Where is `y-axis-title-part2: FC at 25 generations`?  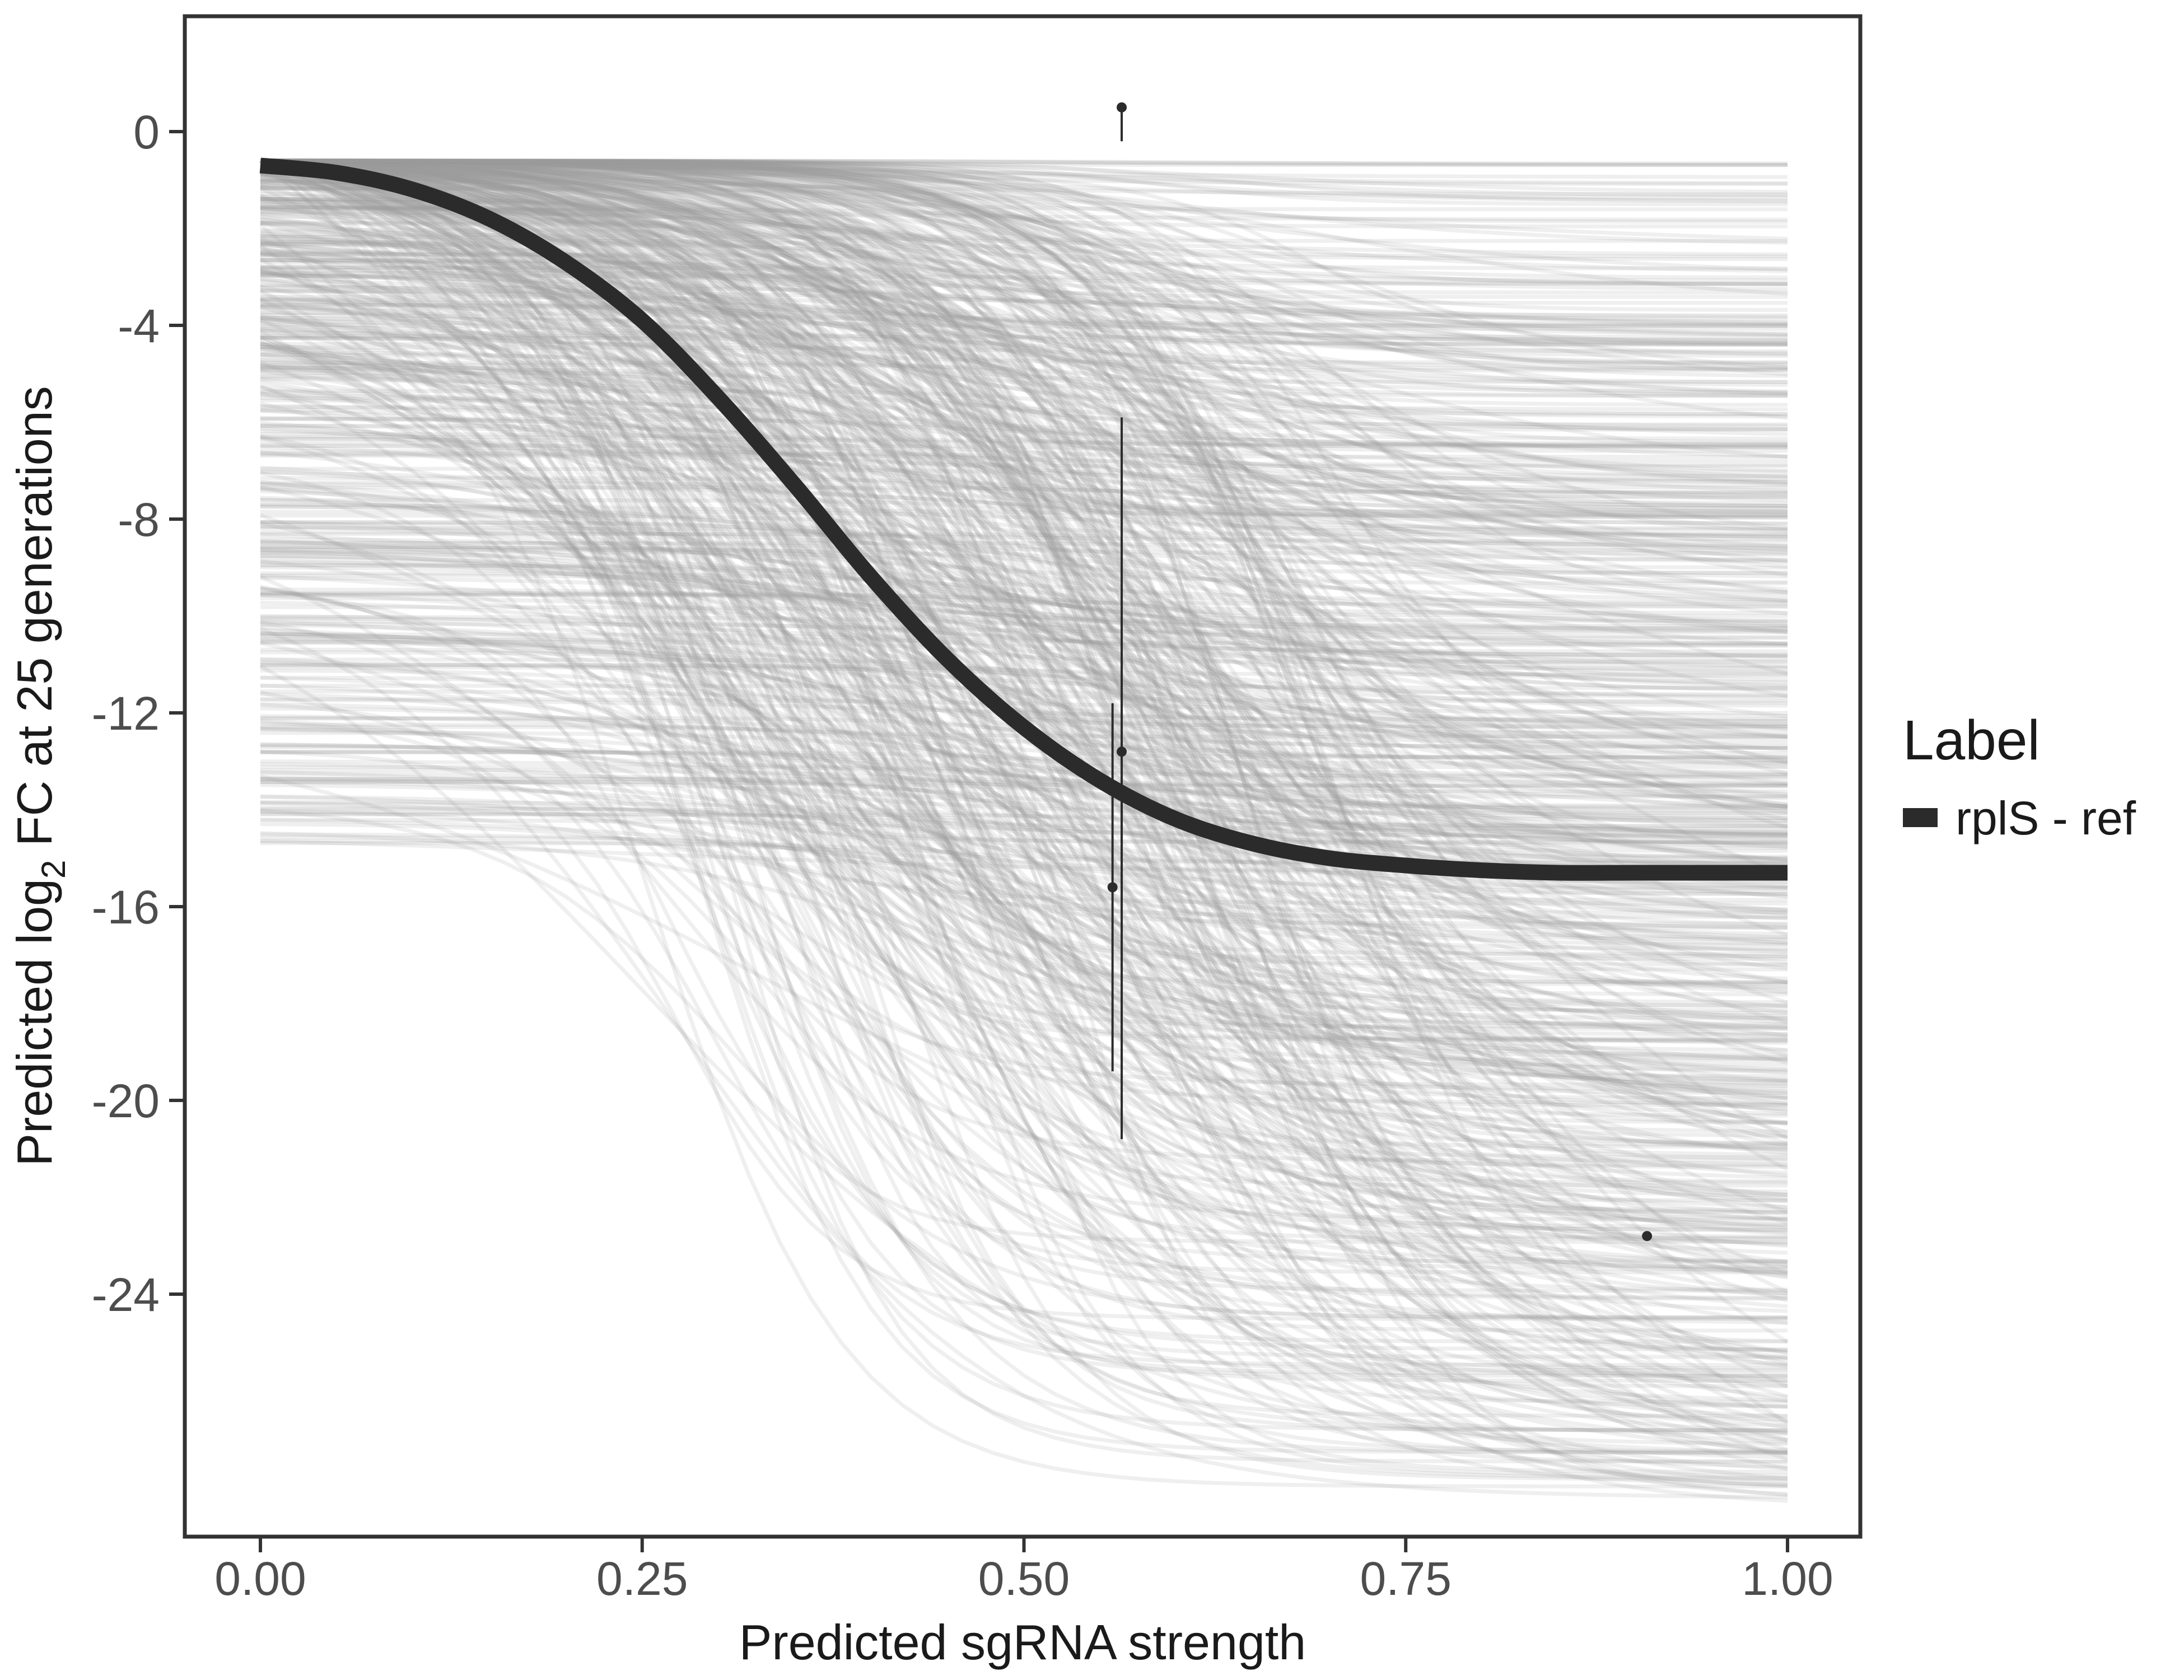 y-axis-title-part2: FC at 25 generations is located at coordinates (35, 623).